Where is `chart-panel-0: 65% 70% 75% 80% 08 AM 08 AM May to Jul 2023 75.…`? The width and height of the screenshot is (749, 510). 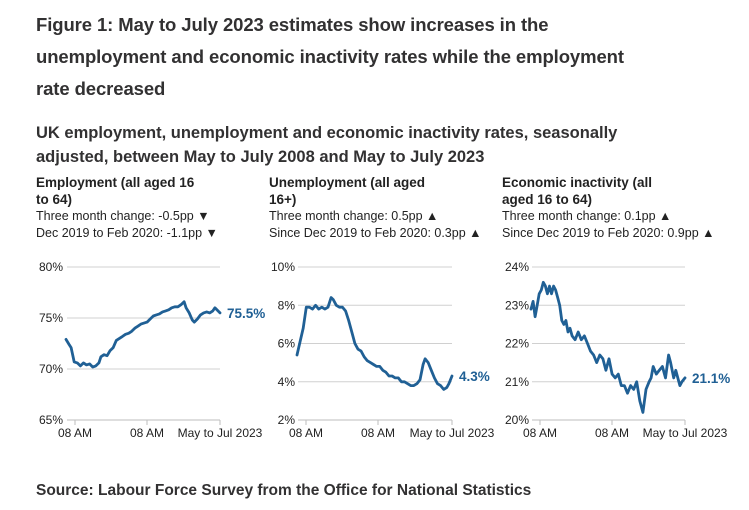
chart-panel-0: 65% 70% 75% 80% 08 AM 08 AM May to Jul 2023 75.… is located at coordinates (152, 350).